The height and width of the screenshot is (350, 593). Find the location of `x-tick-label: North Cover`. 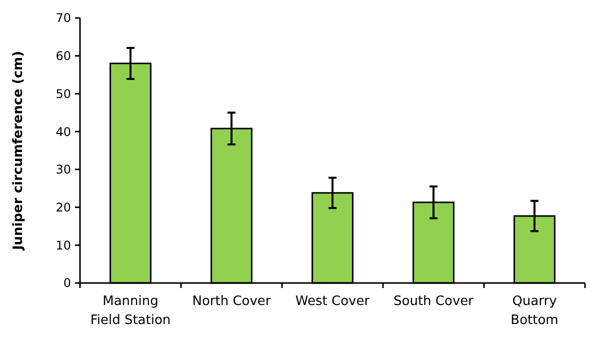

x-tick-label: North Cover is located at coordinates (232, 301).